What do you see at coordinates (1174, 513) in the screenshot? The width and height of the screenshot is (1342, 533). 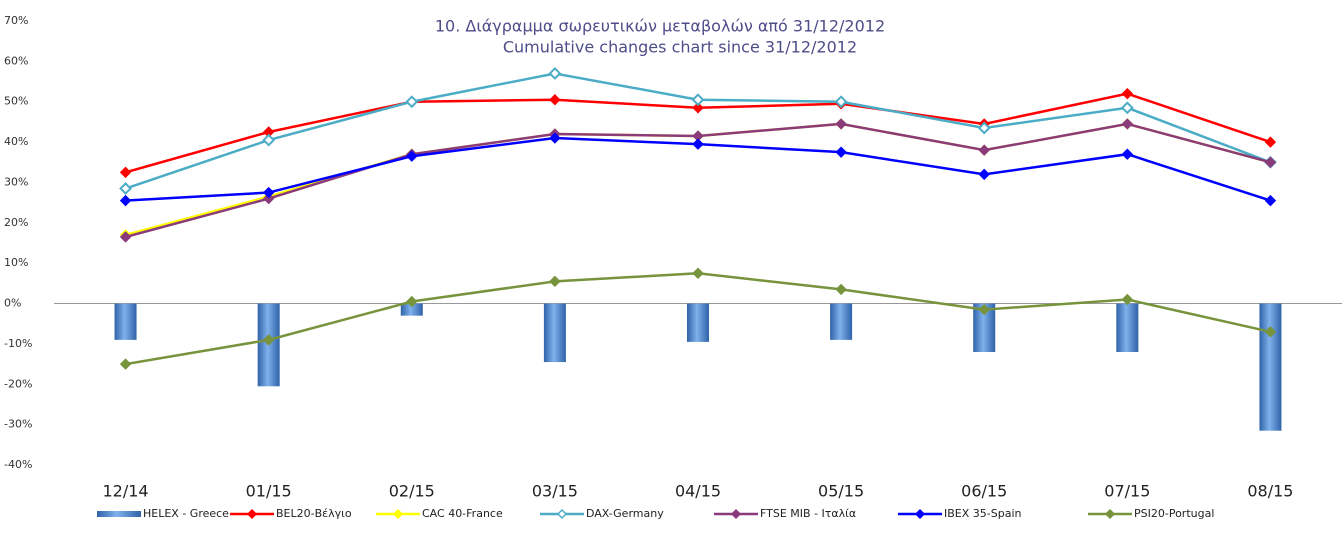 I see `legend-label: PSI20-Portugal` at bounding box center [1174, 513].